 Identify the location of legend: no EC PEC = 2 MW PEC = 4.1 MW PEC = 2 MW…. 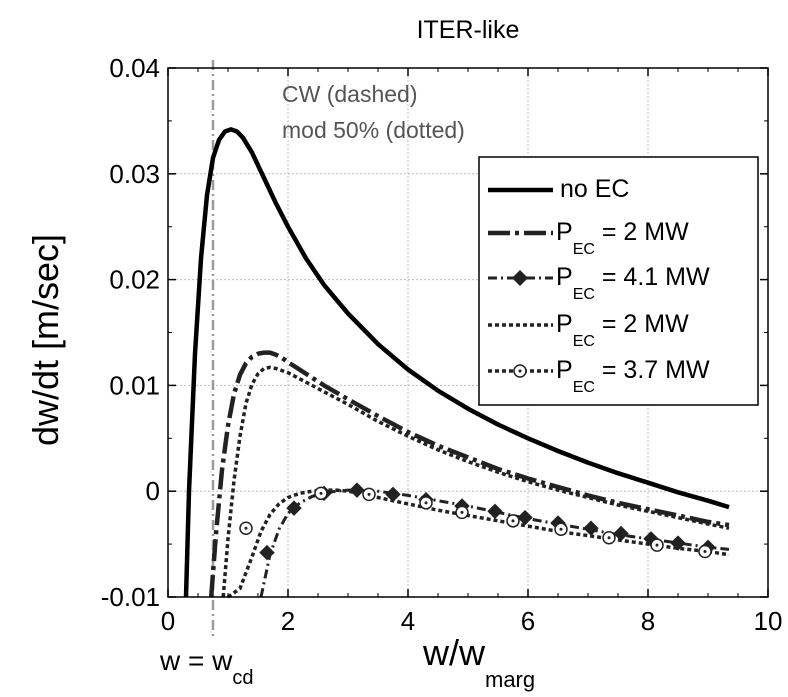
(618, 281).